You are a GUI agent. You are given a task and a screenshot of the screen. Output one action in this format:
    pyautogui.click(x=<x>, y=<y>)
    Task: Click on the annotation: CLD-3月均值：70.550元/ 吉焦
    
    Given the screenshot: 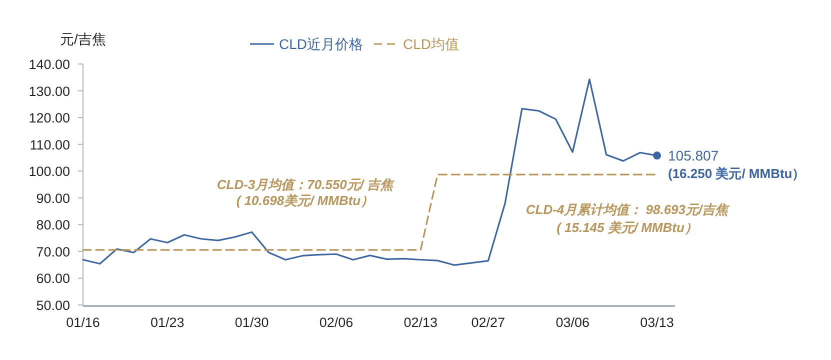 What is the action you would take?
    pyautogui.click(x=306, y=184)
    